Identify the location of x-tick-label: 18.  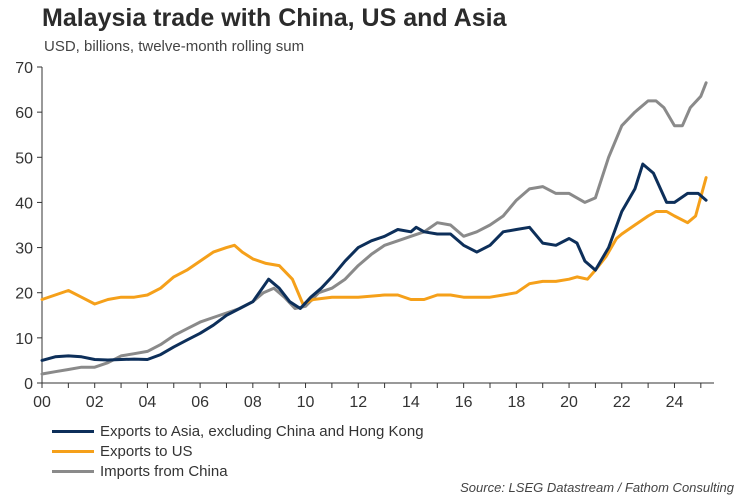
(516, 402).